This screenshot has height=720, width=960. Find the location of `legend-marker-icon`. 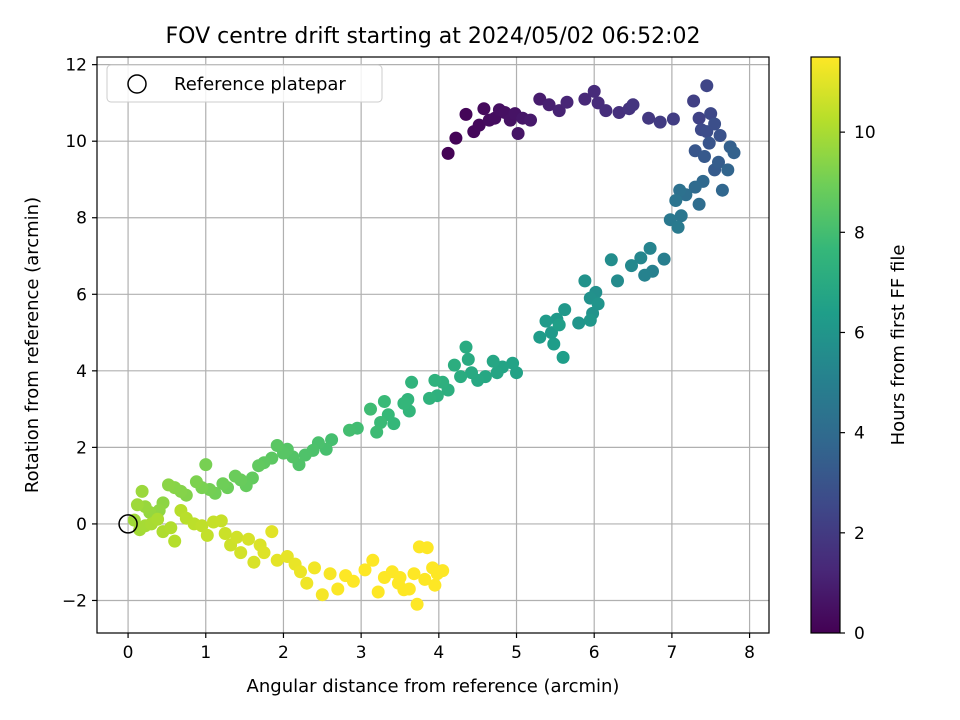

legend-marker-icon is located at coordinates (137, 84).